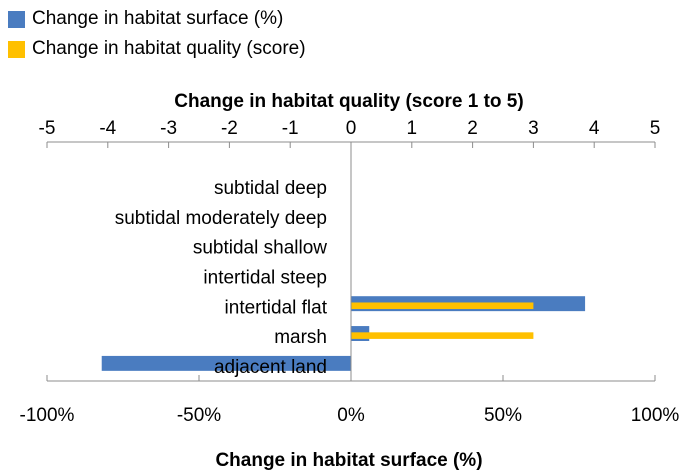 The height and width of the screenshot is (476, 698). What do you see at coordinates (348, 101) in the screenshot?
I see `top-axis-title: Change in habitat quality (score 1 to 5)` at bounding box center [348, 101].